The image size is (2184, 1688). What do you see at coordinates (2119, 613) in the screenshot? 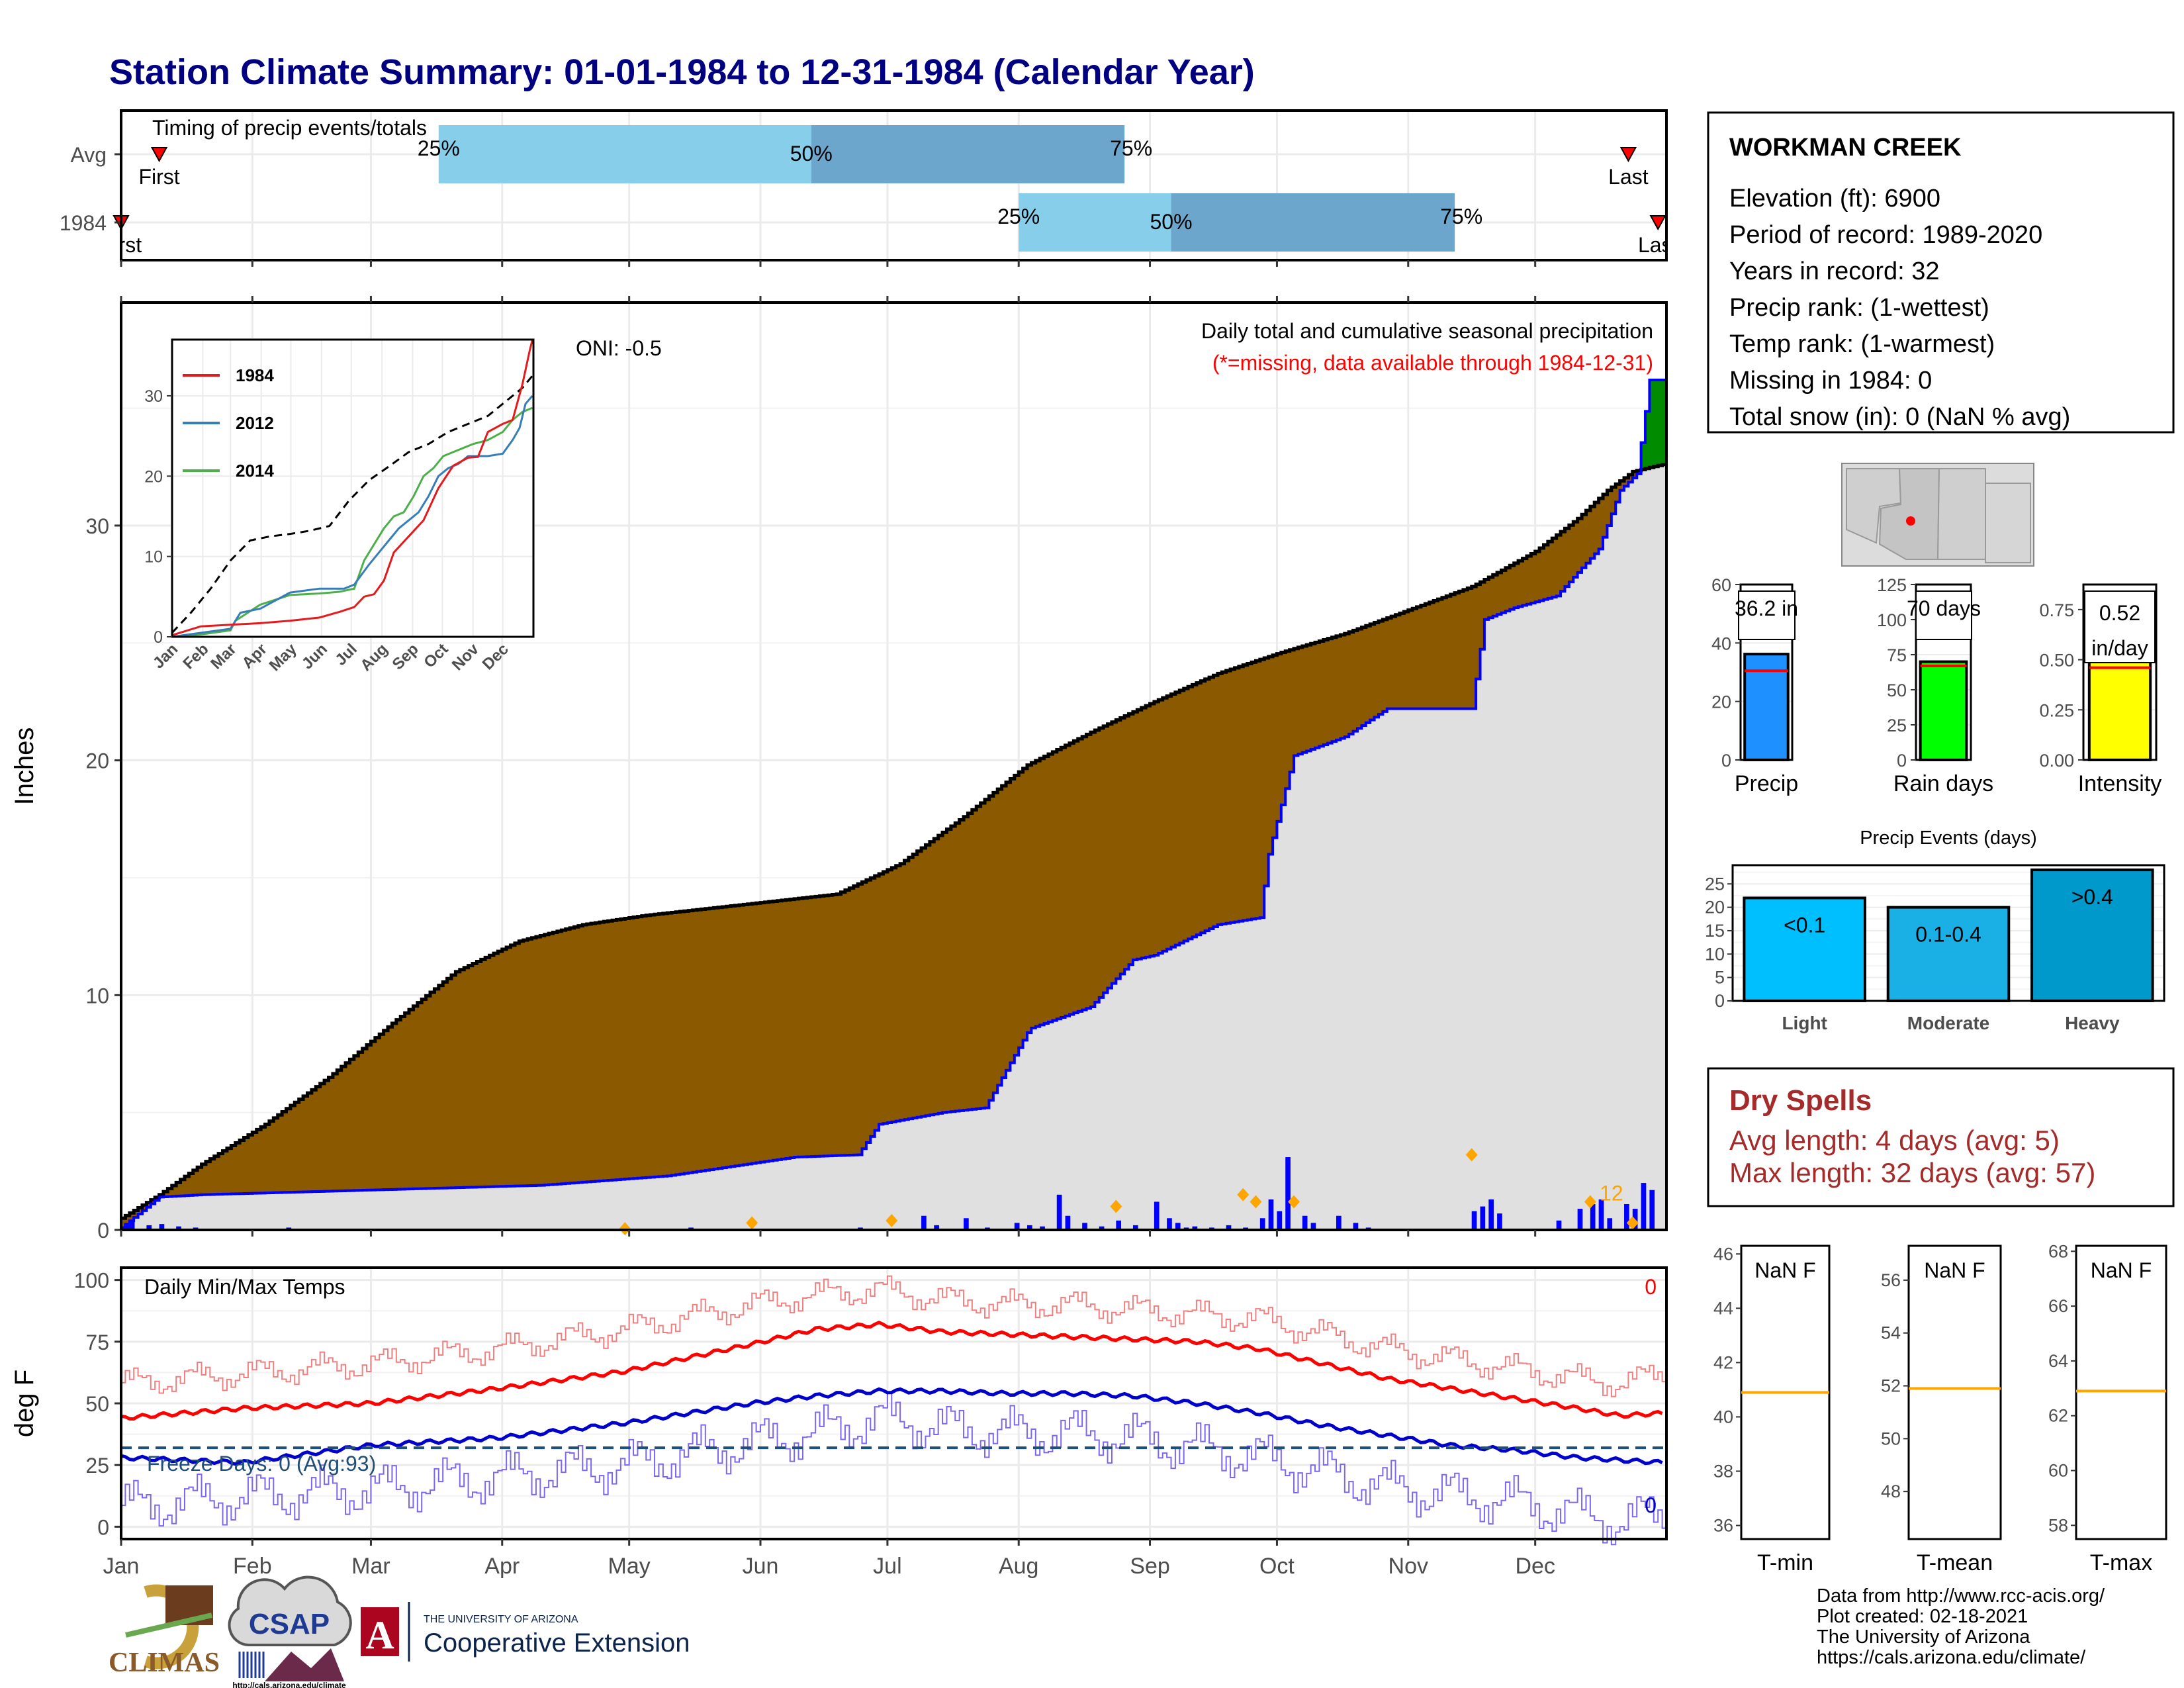
I see `intensity-value: 0.52` at bounding box center [2119, 613].